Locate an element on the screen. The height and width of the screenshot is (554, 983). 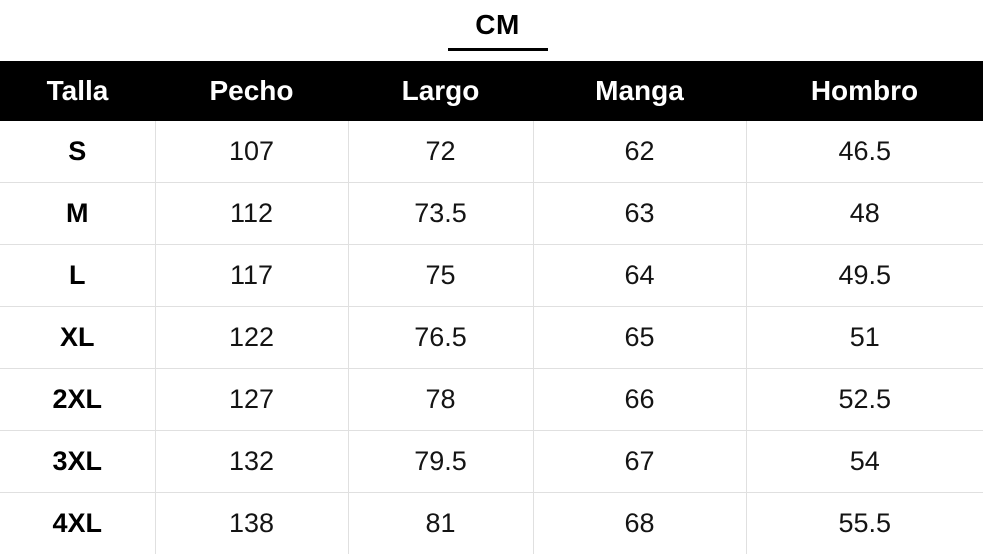
chart-title: CM is located at coordinates (494, 25).